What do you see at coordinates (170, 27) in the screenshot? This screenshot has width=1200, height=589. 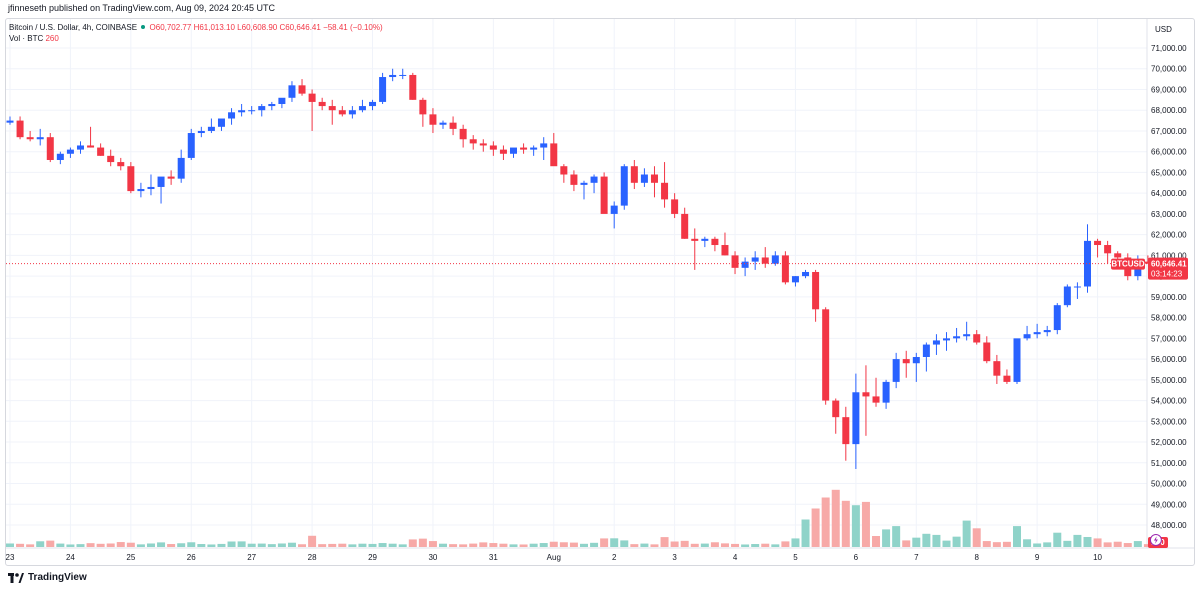 I see `legend-open: O60,702.77` at bounding box center [170, 27].